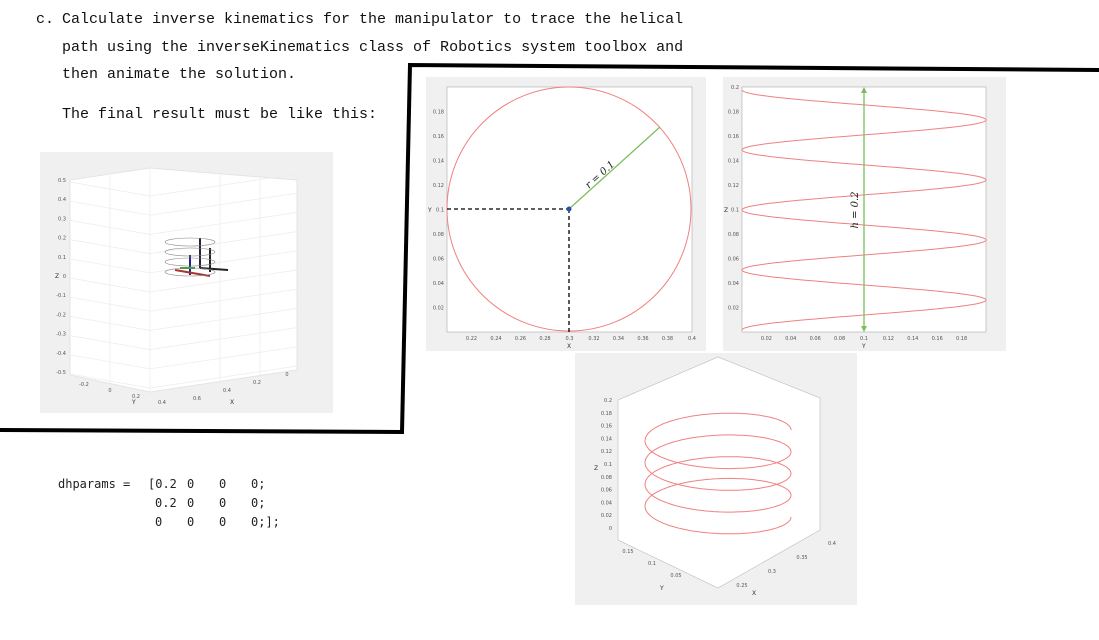  Describe the element at coordinates (162, 484) in the screenshot. I see `code-cell: [0.2` at that location.